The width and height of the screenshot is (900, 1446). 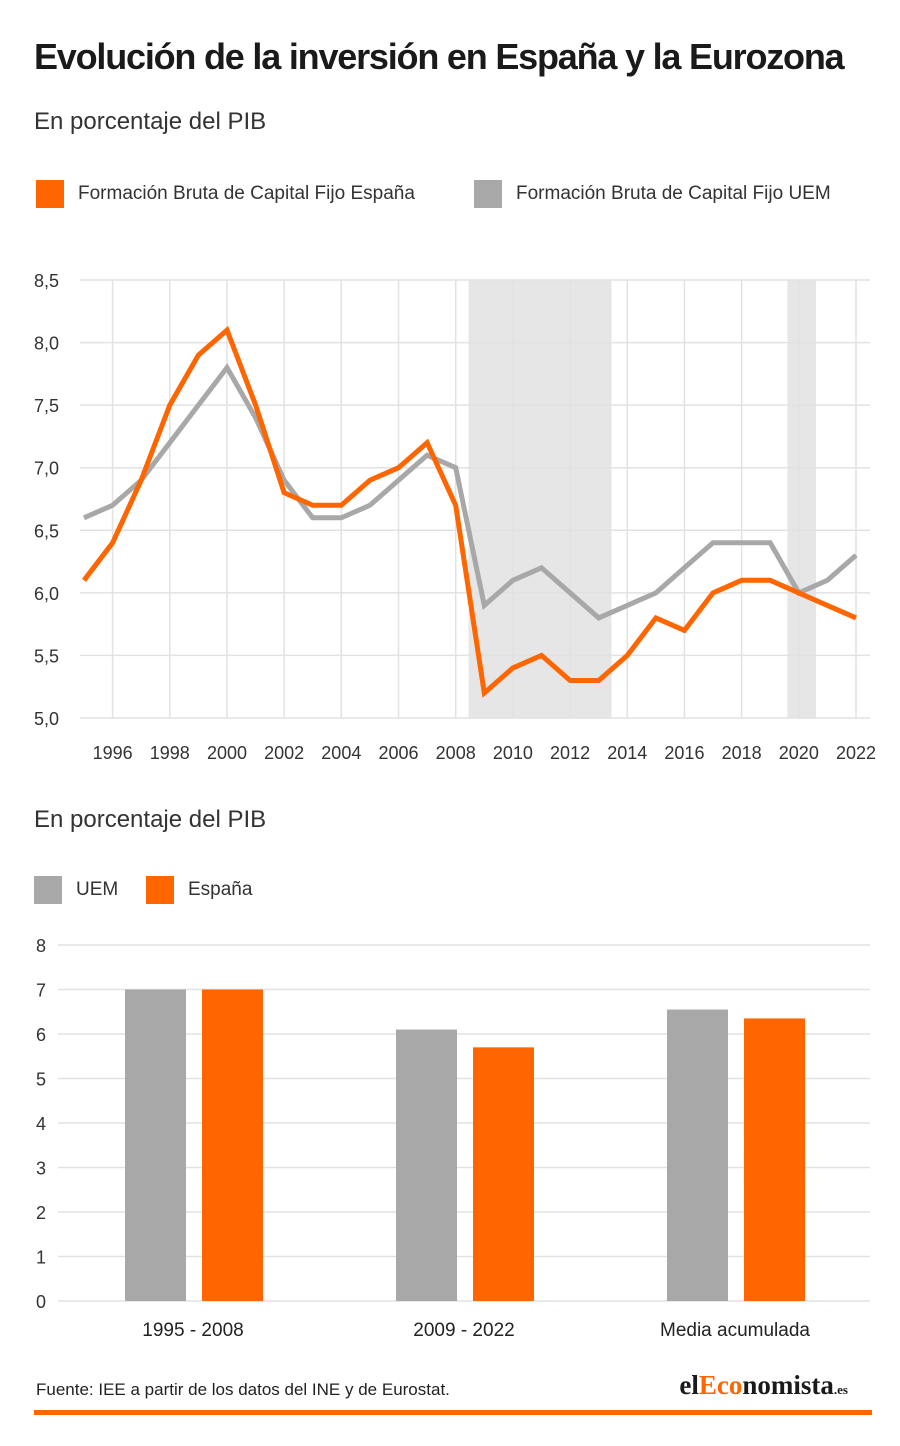 What do you see at coordinates (453, 1412) in the screenshot?
I see `footer-bar` at bounding box center [453, 1412].